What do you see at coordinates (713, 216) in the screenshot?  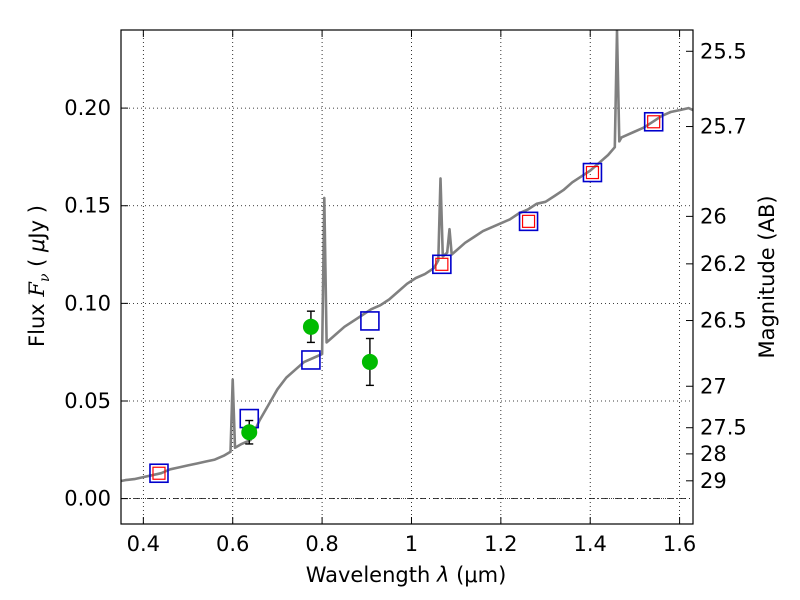 I see `y2-tick-label: 26` at bounding box center [713, 216].